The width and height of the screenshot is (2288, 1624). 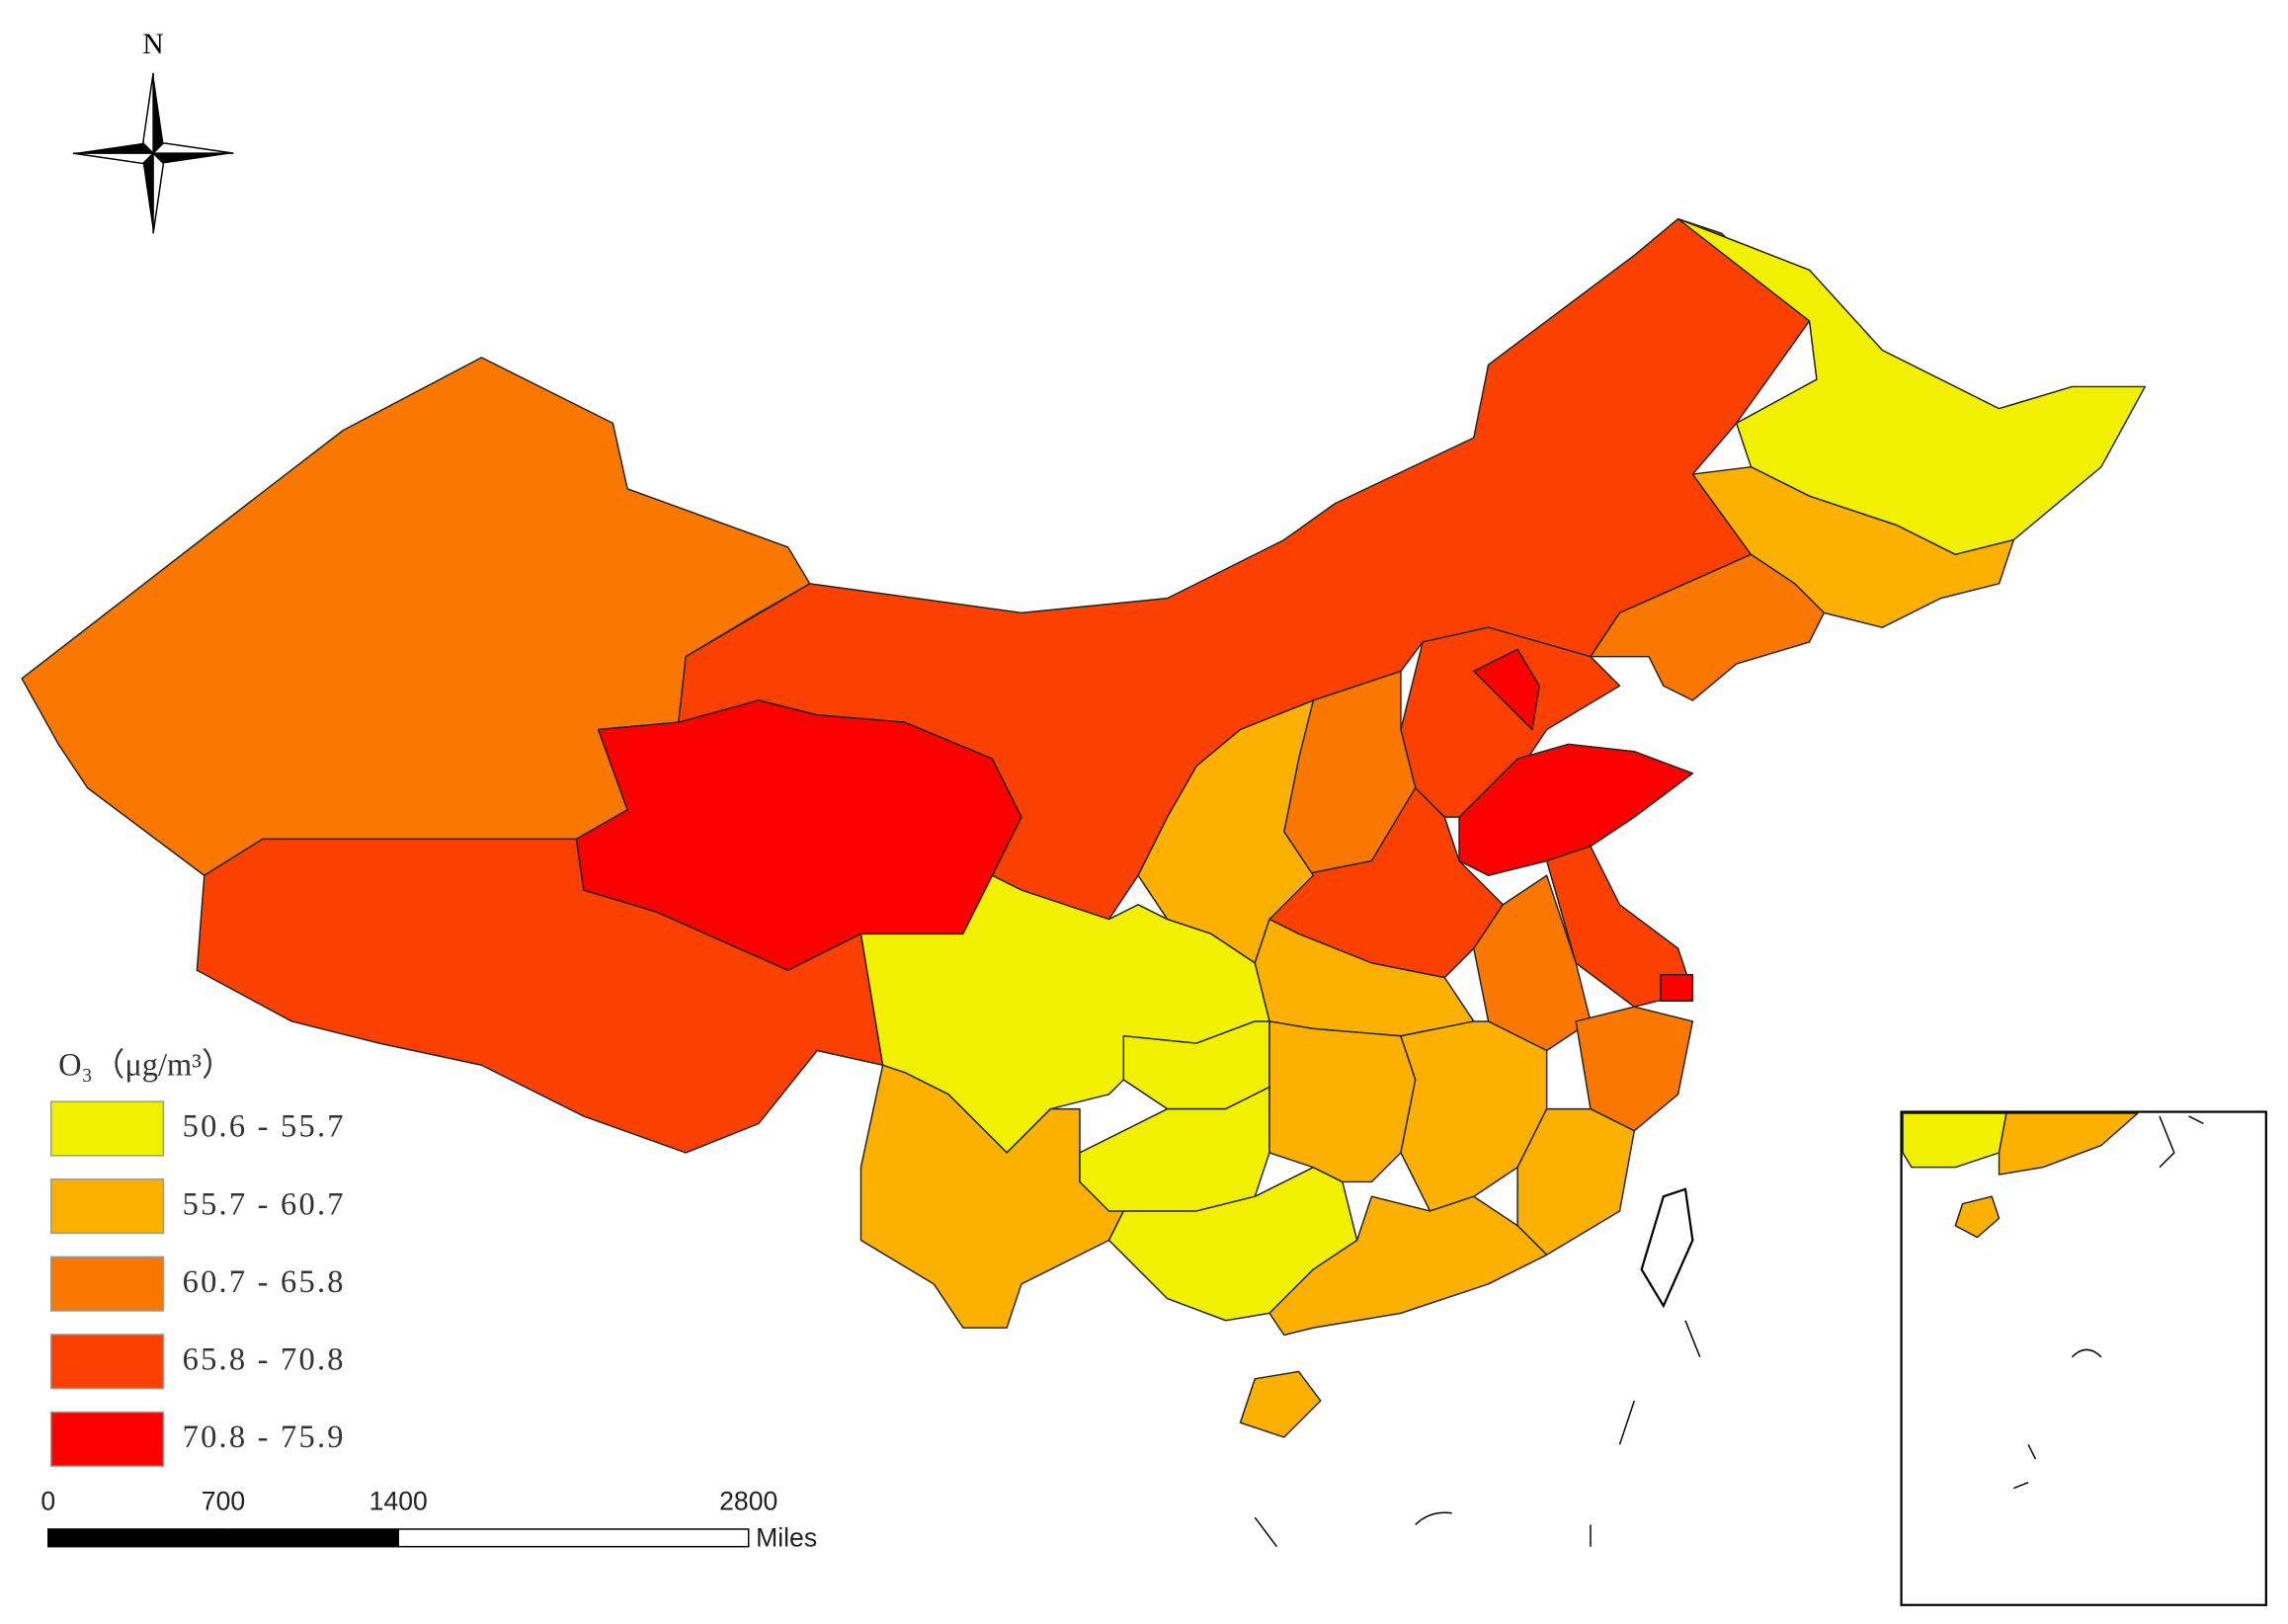 I want to click on legend-title: O₃（μg/m³）, so click(x=146, y=1066).